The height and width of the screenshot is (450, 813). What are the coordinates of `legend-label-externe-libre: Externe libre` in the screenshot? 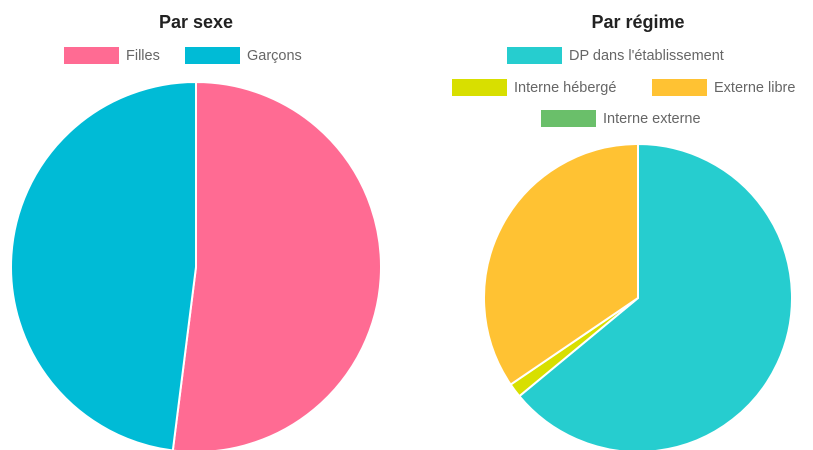 It's located at (754, 88).